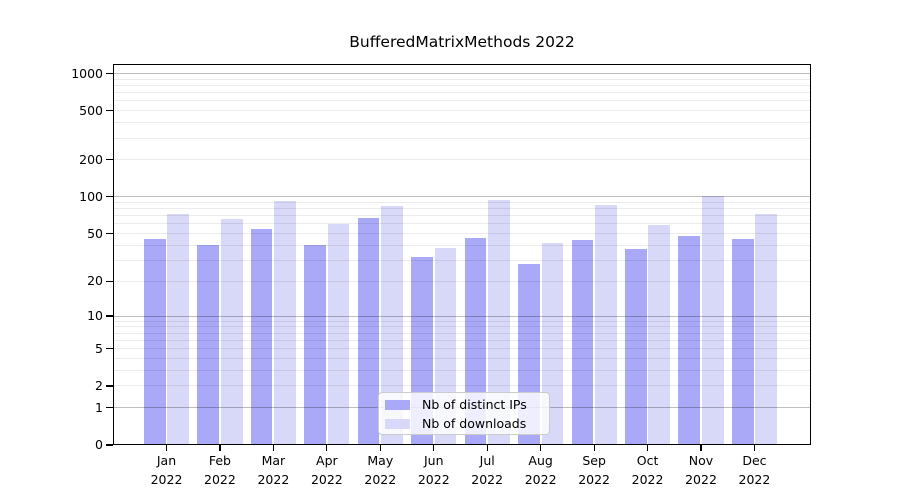 The height and width of the screenshot is (500, 900). I want to click on y-tick-label: 0, so click(99, 444).